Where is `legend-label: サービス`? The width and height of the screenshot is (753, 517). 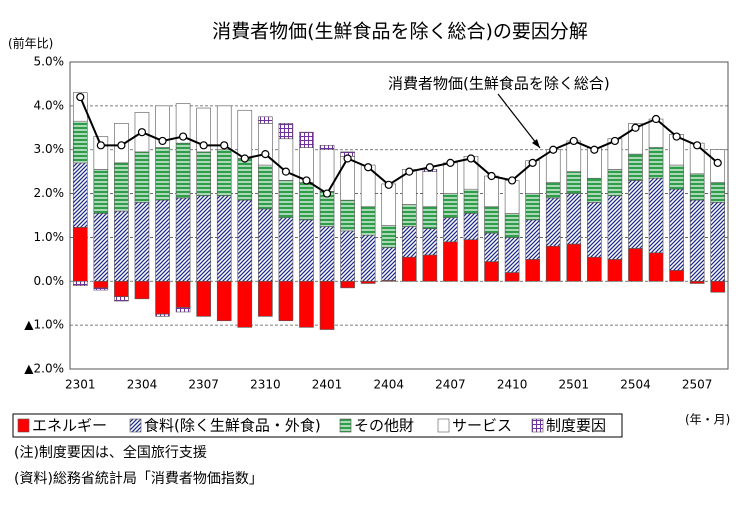
legend-label: サービス is located at coordinates (482, 426).